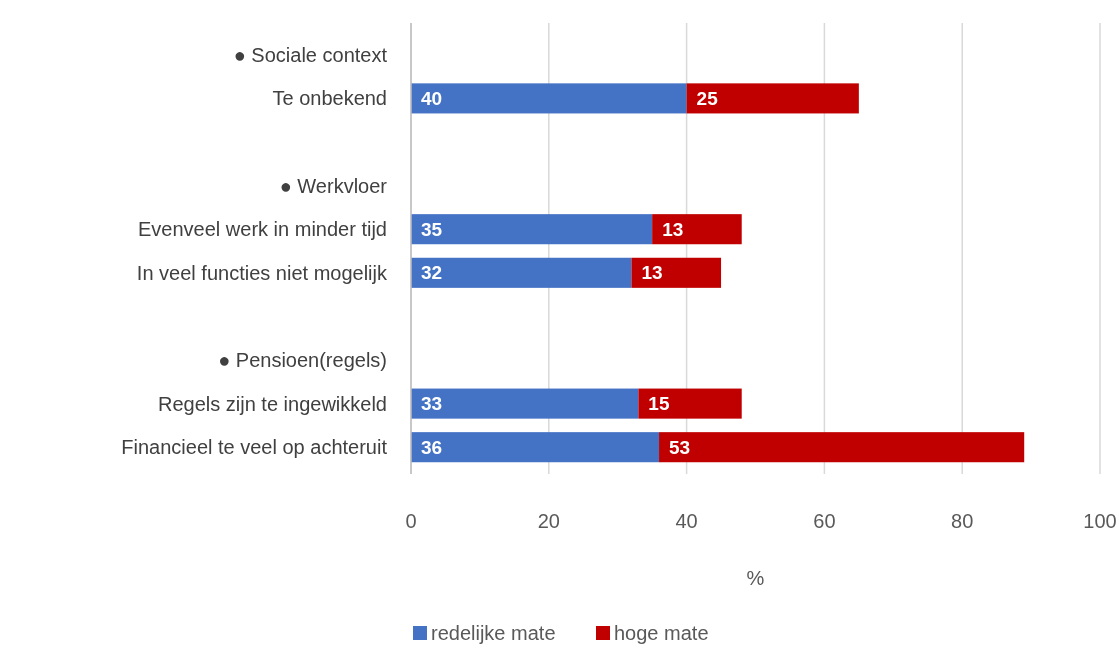 The height and width of the screenshot is (672, 1119). Describe the element at coordinates (432, 229) in the screenshot. I see `data-label: 35` at that location.